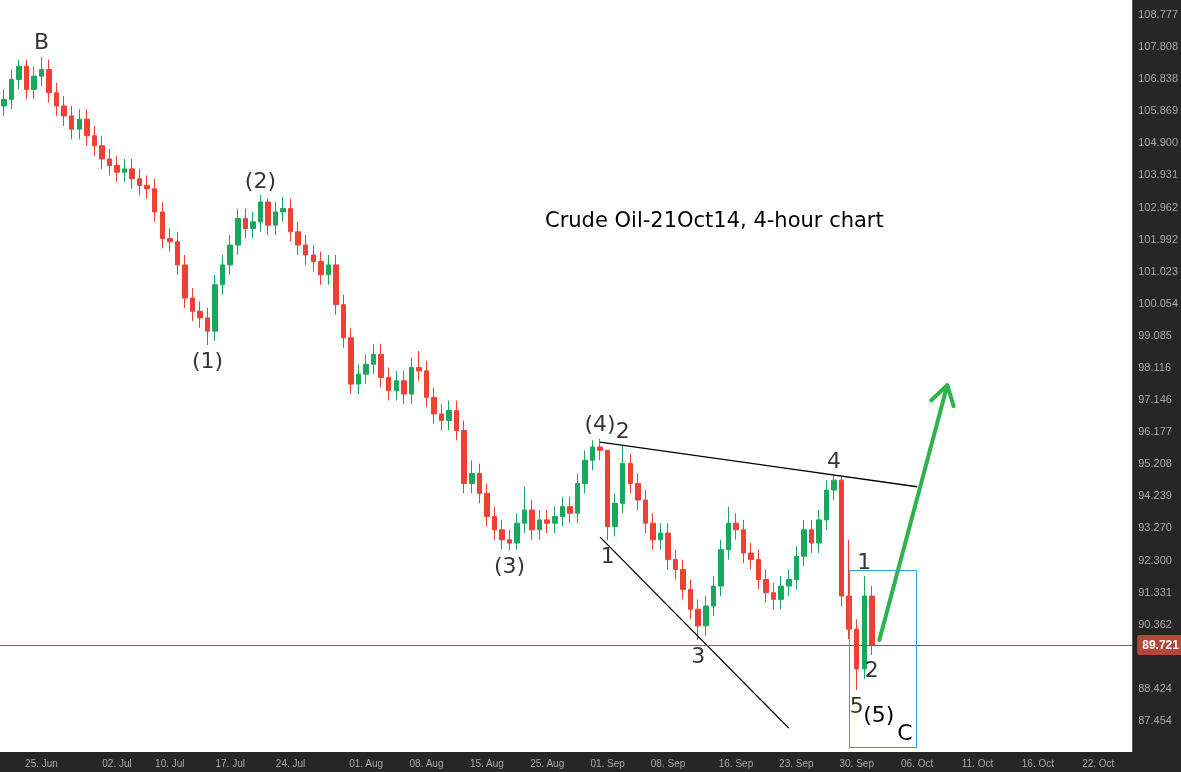 The height and width of the screenshot is (772, 1181). Describe the element at coordinates (797, 763) in the screenshot. I see `x-tick-label: 23. Sep` at that location.